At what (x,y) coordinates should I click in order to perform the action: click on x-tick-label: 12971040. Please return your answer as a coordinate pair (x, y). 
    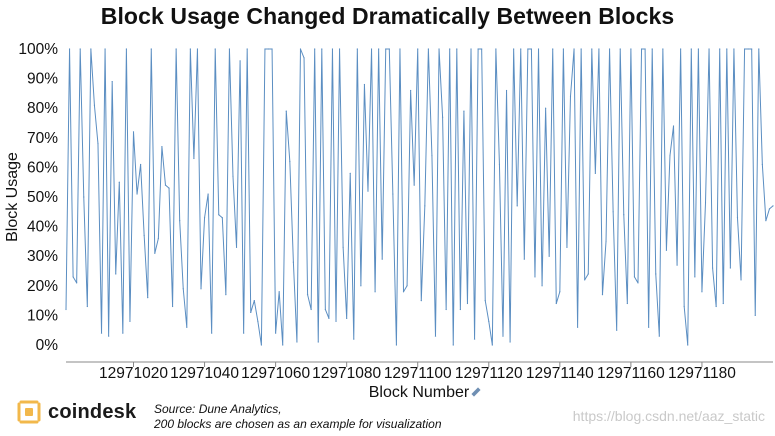
    Looking at the image, I should click on (204, 373).